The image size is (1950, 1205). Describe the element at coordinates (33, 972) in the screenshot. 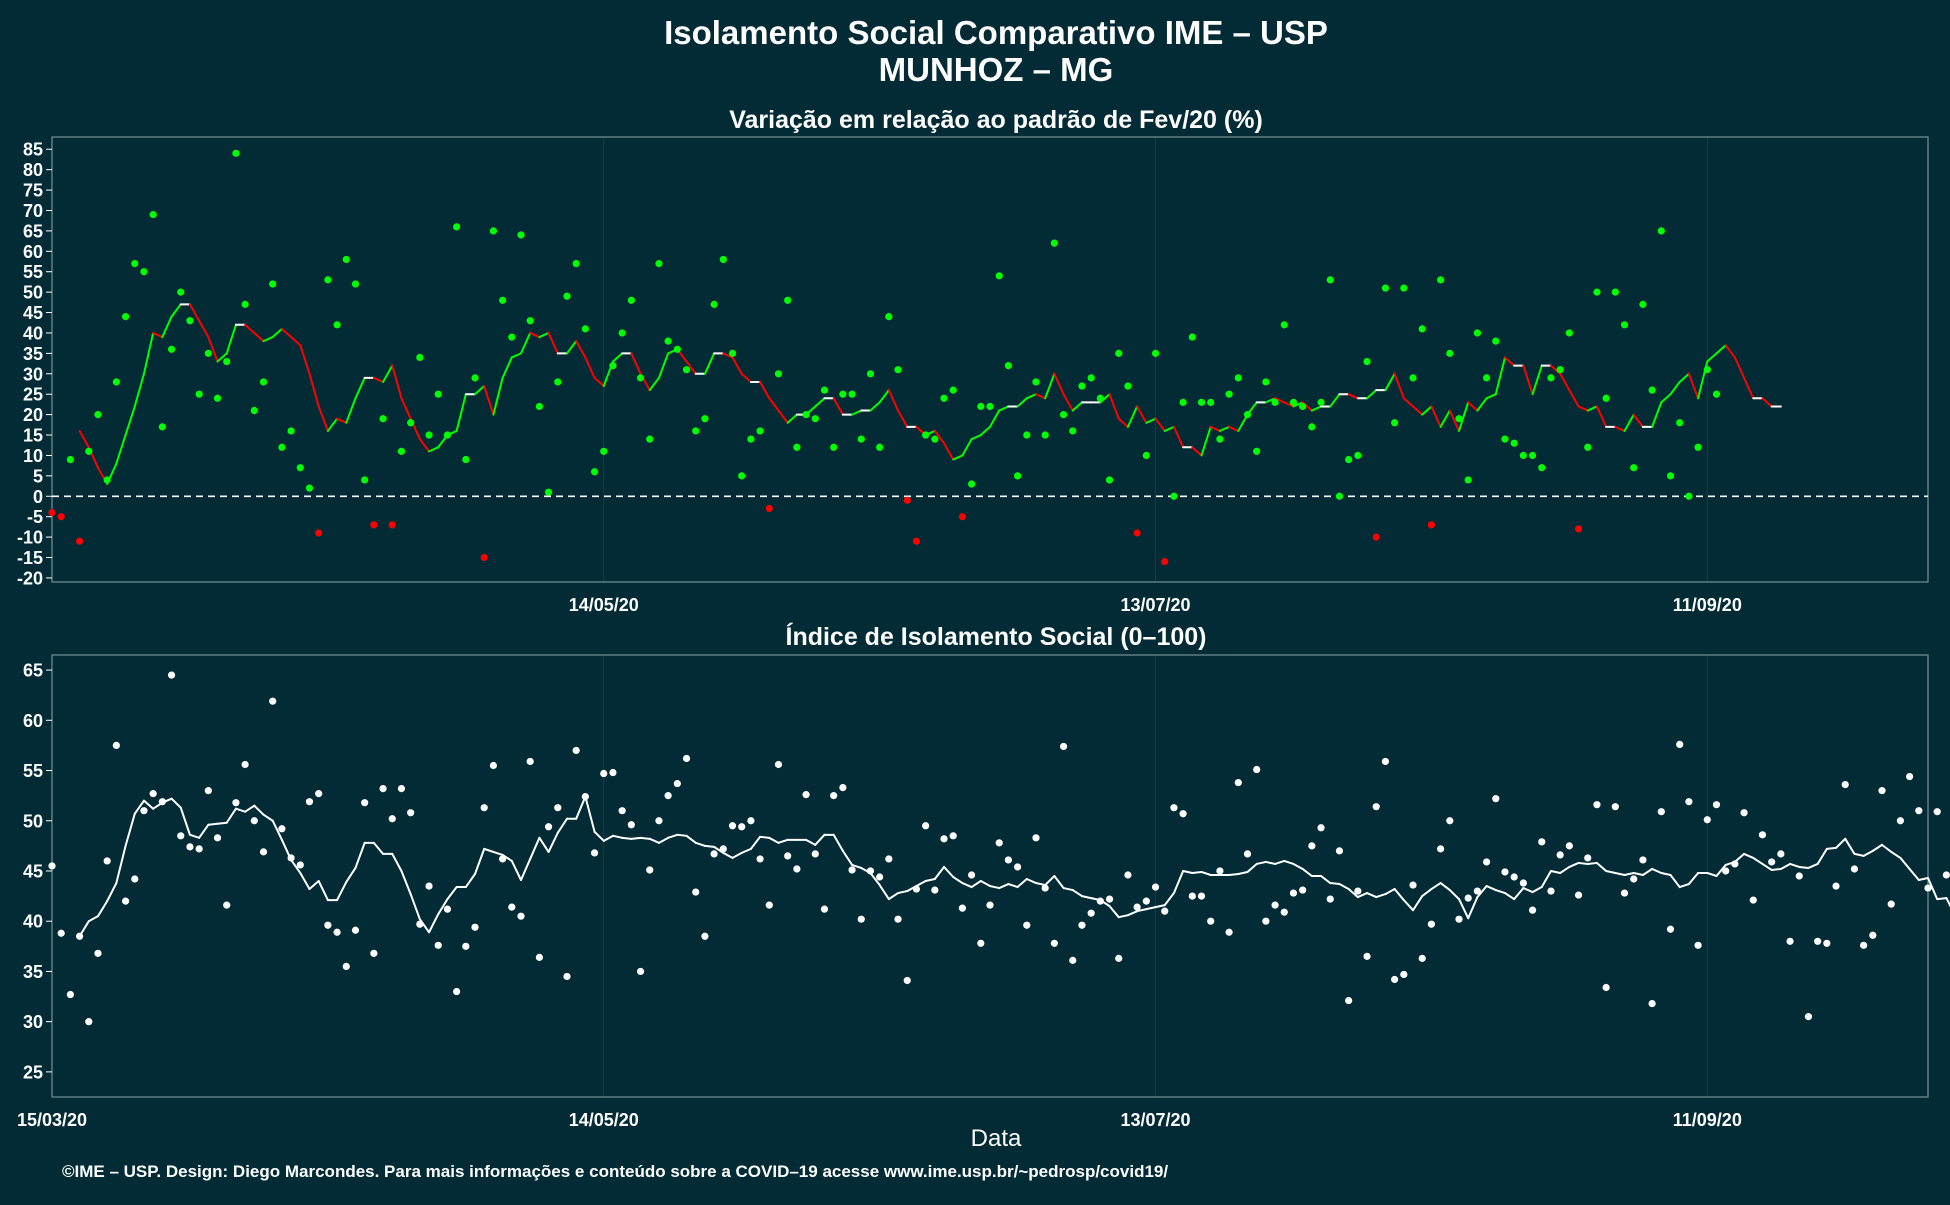

I see `y-tick-label: 35` at that location.